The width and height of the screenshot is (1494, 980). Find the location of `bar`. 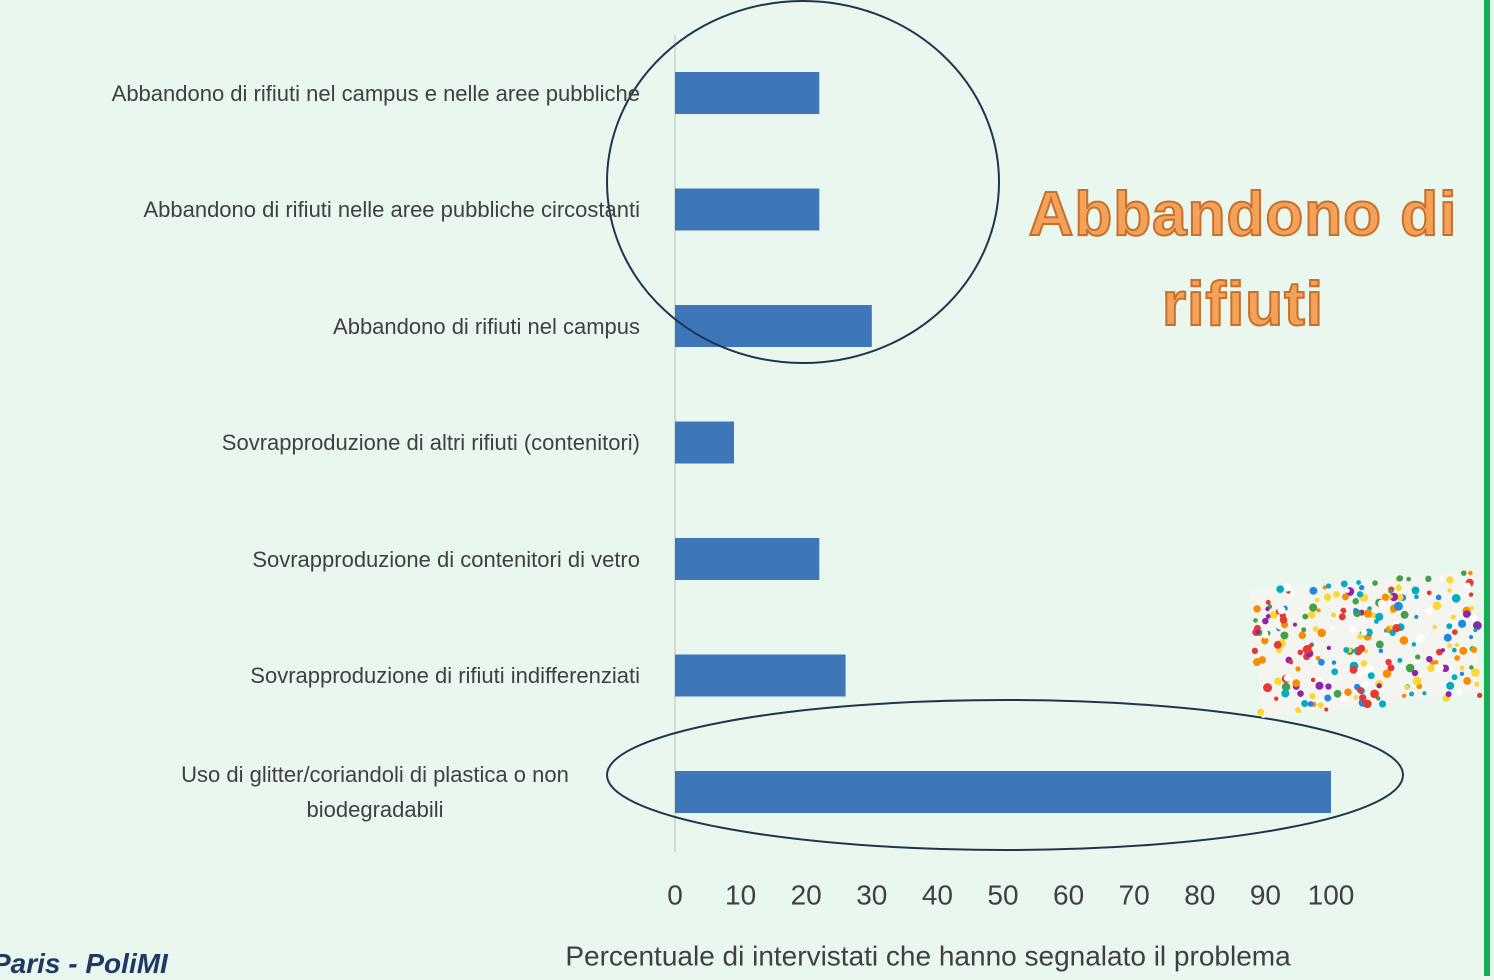

bar is located at coordinates (773, 326).